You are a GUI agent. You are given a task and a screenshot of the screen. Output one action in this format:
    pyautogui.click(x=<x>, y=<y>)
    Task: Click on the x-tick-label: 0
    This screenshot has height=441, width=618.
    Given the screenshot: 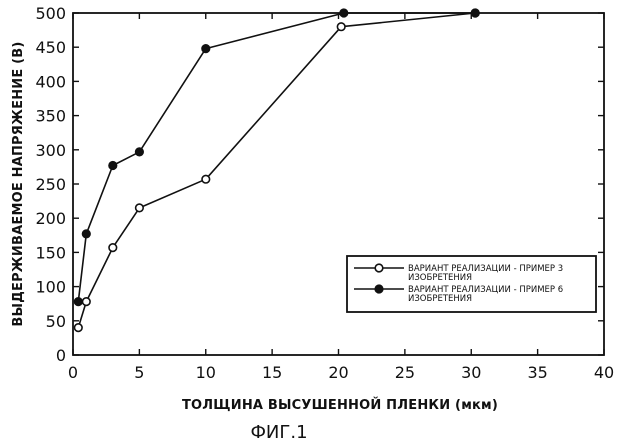 What is the action you would take?
    pyautogui.click(x=73, y=372)
    